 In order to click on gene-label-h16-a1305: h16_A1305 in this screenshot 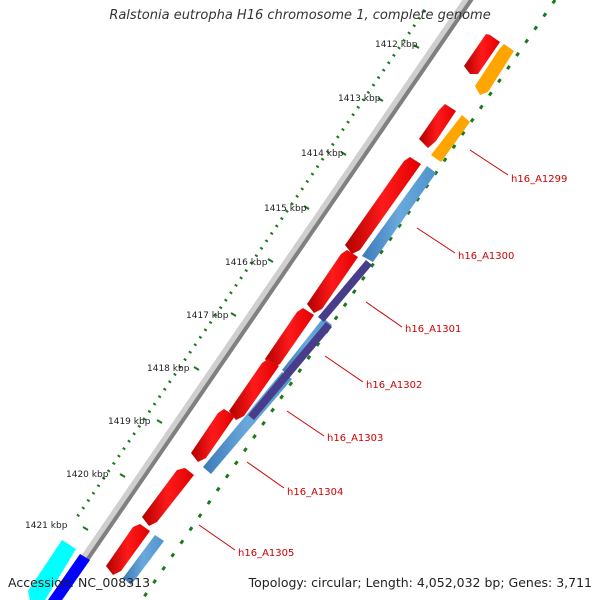, I will do `click(266, 553)`.